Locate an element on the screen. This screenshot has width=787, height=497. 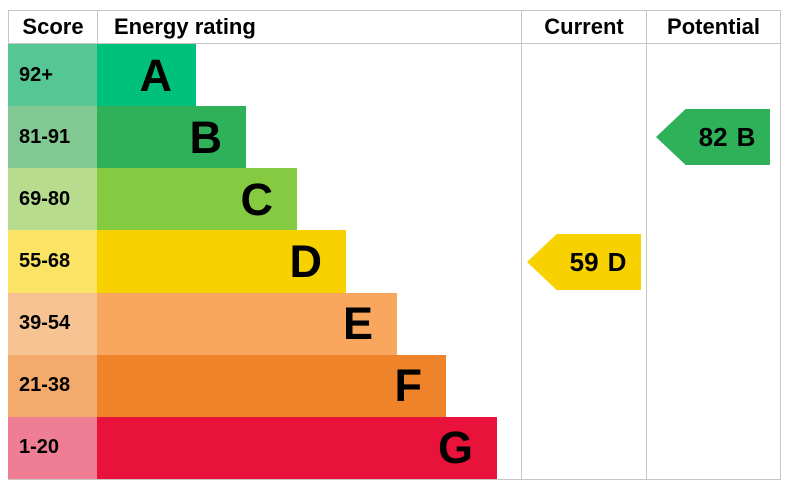
potential-column-header: Potential is located at coordinates (713, 26).